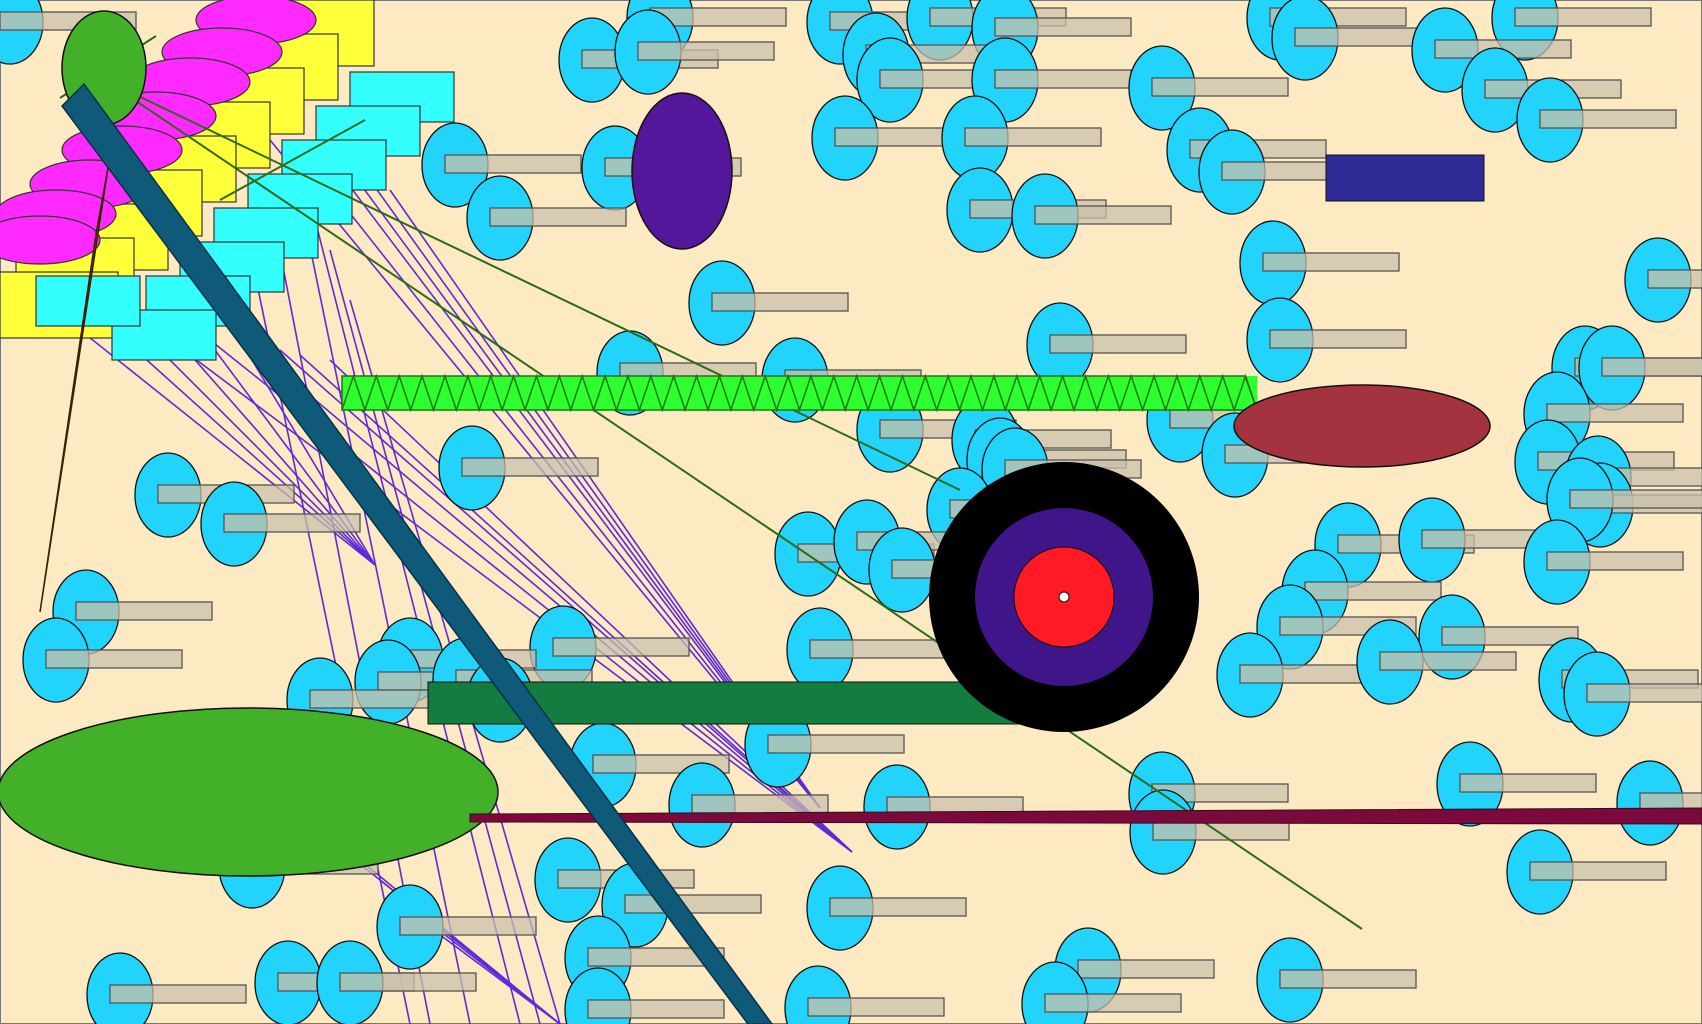 Image resolution: width=1702 pixels, height=1024 pixels. I want to click on target-center-dot, so click(1064, 597).